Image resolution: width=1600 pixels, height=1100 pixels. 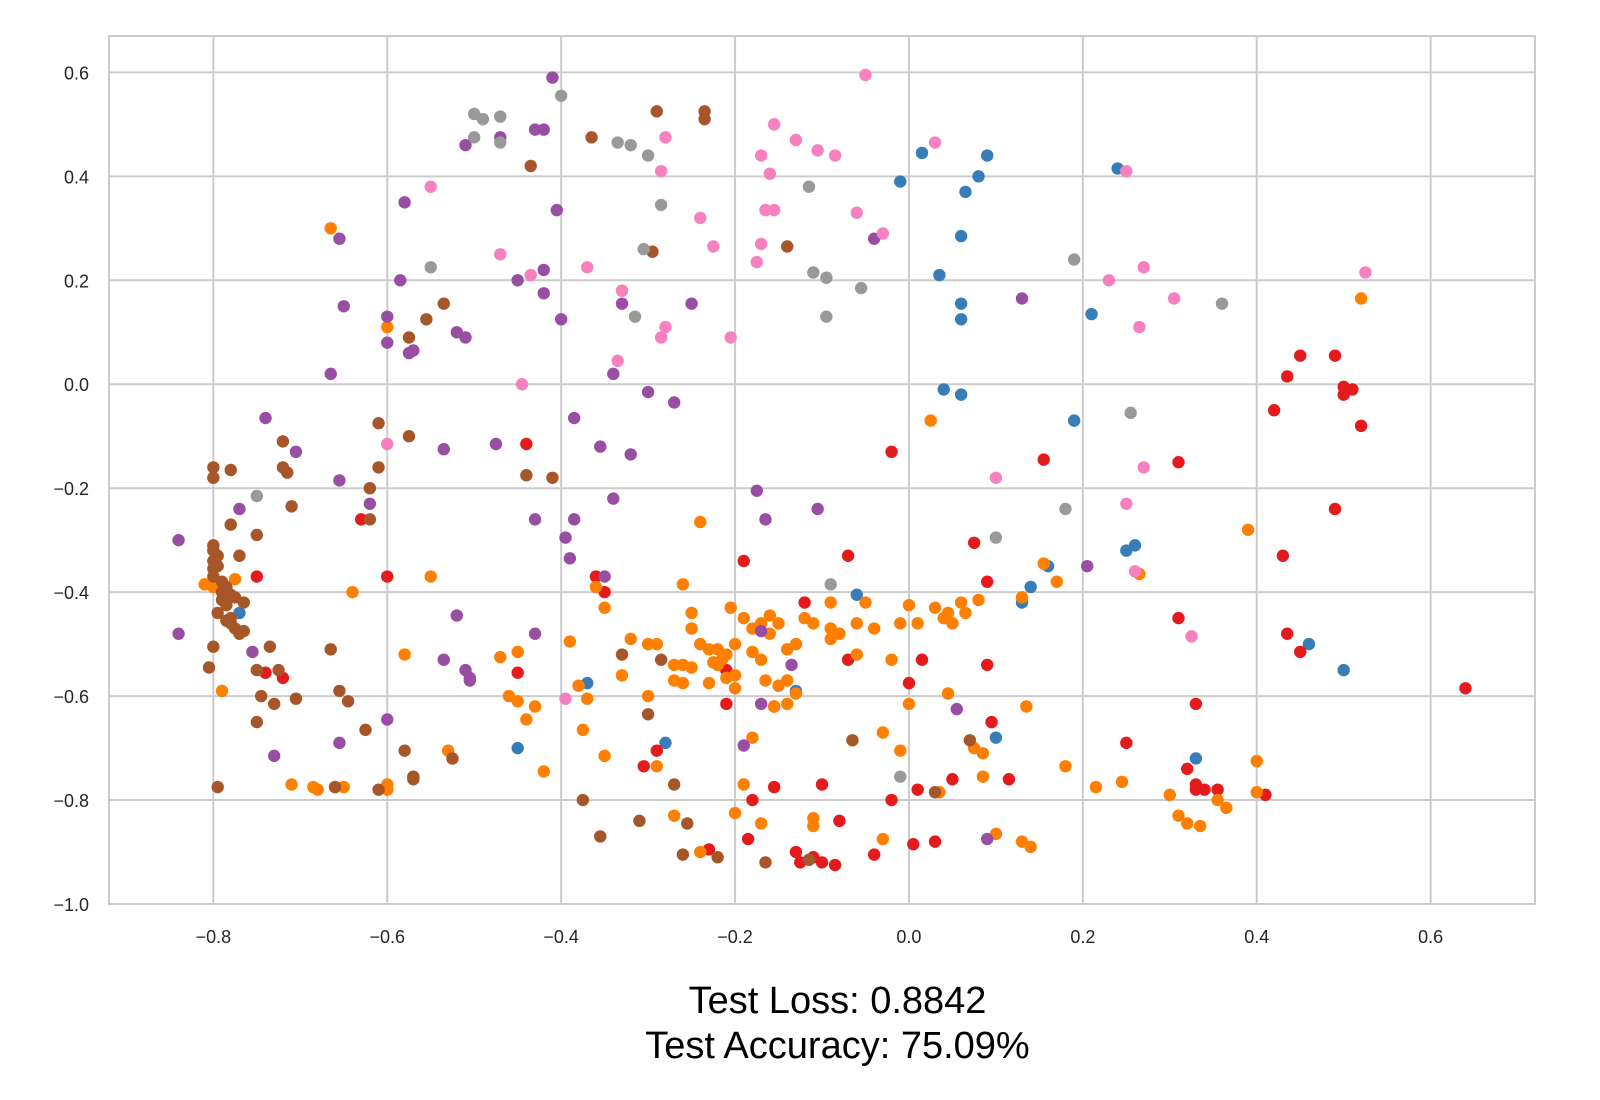 I want to click on y-tick-label: 0.6, so click(x=76, y=73).